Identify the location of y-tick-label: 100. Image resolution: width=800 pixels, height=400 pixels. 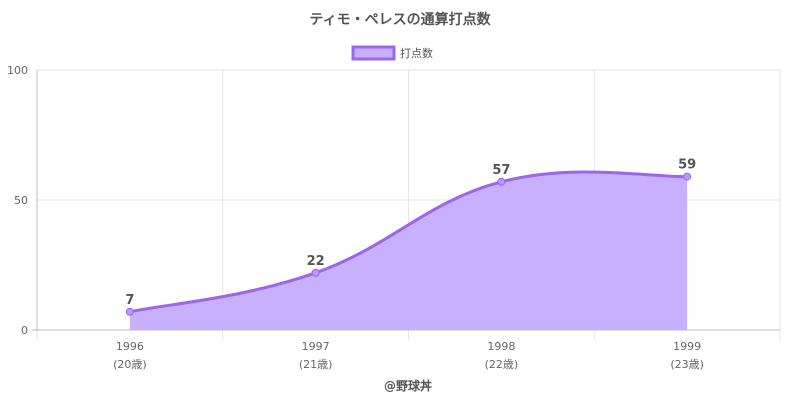
(17, 70).